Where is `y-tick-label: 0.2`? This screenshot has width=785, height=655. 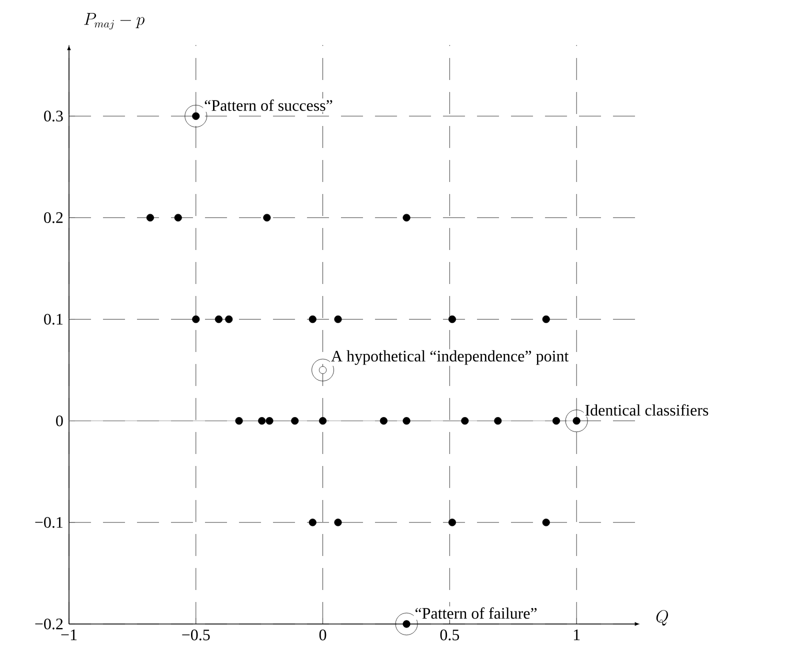
y-tick-label: 0.2 is located at coordinates (53, 218).